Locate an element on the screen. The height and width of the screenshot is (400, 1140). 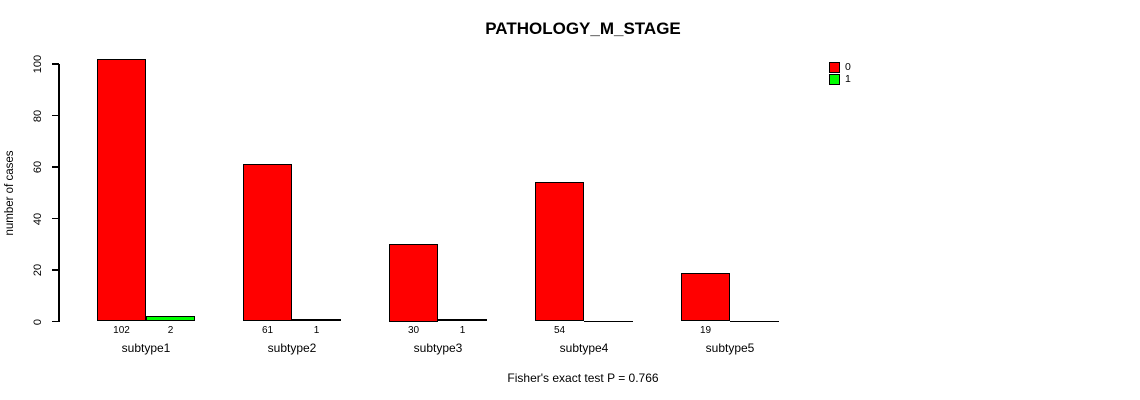
bar-subtype1-series0 is located at coordinates (121, 190).